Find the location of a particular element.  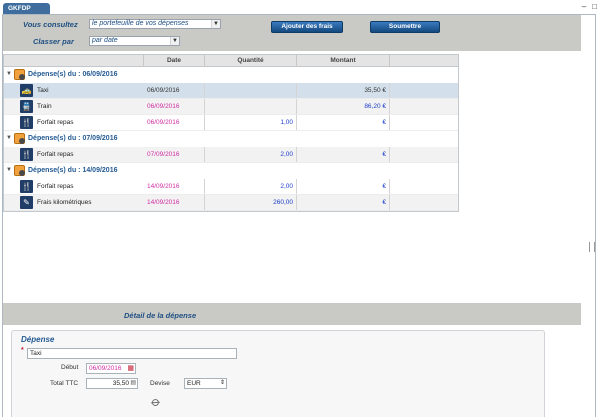

table-row: 🍴 Forfait repas 14/09/2016 2,00 € is located at coordinates (231, 187).